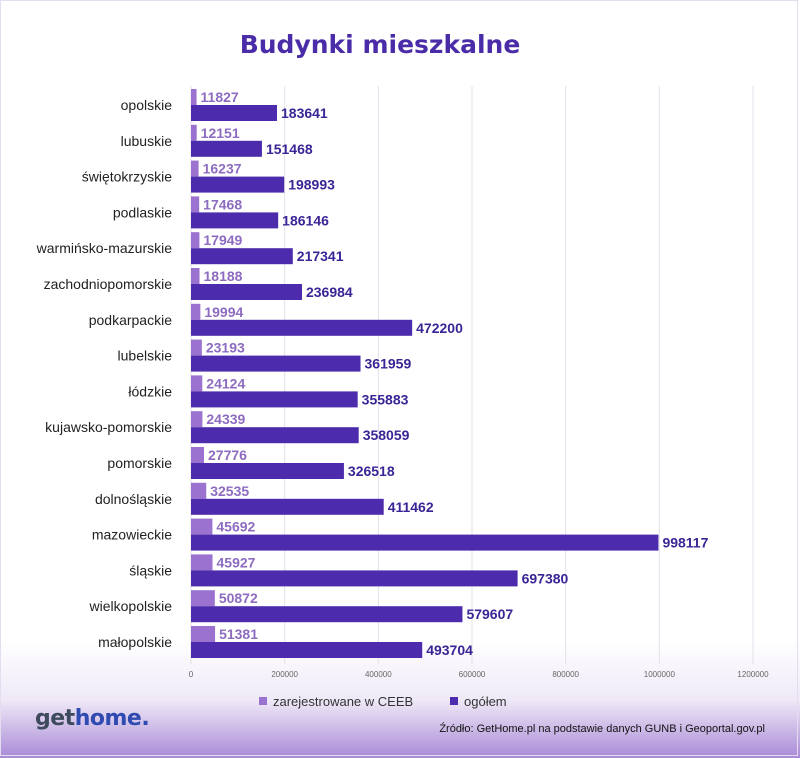  I want to click on data-label: 45692, so click(235, 527).